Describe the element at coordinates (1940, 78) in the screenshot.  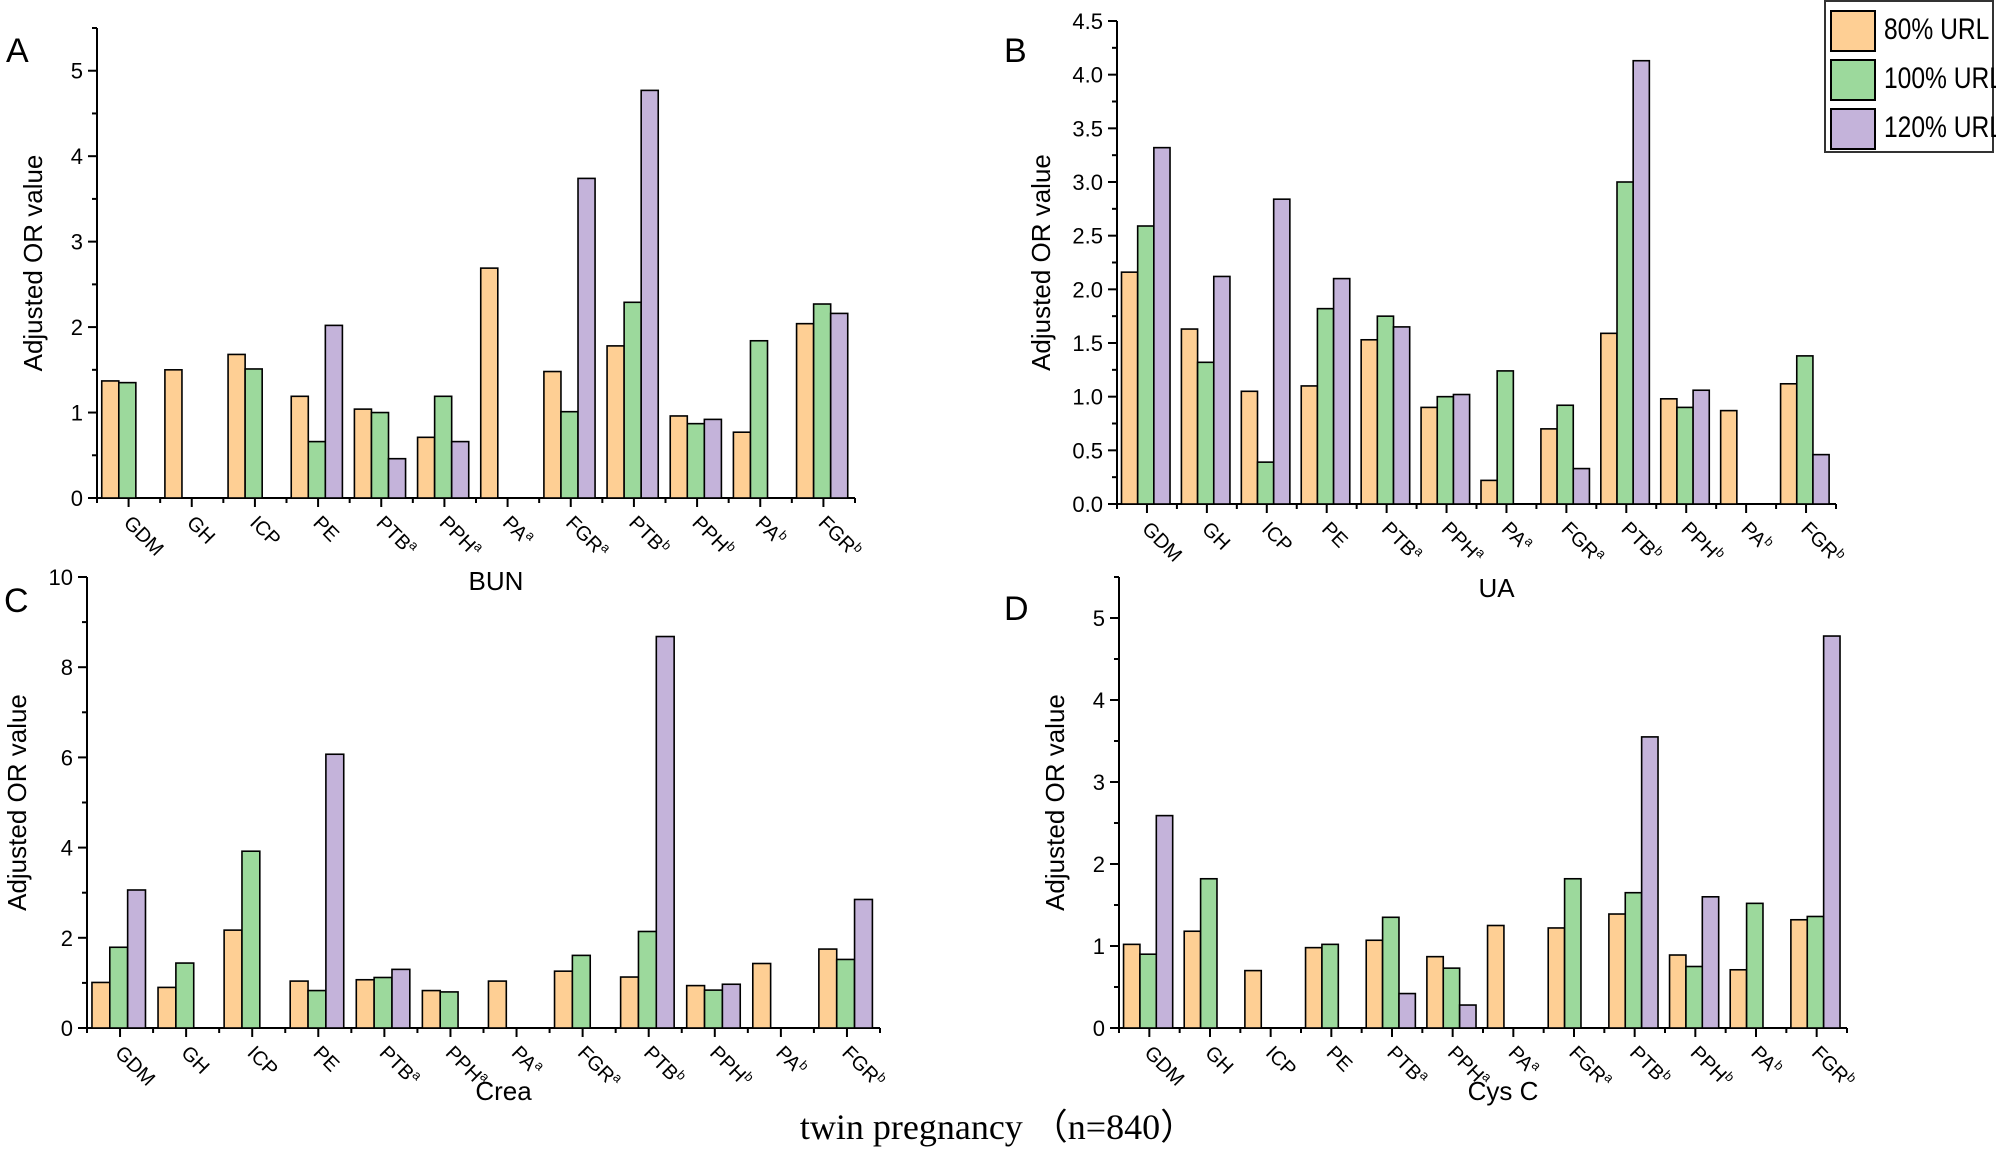
I see `legend-label-100: 100% URL` at that location.